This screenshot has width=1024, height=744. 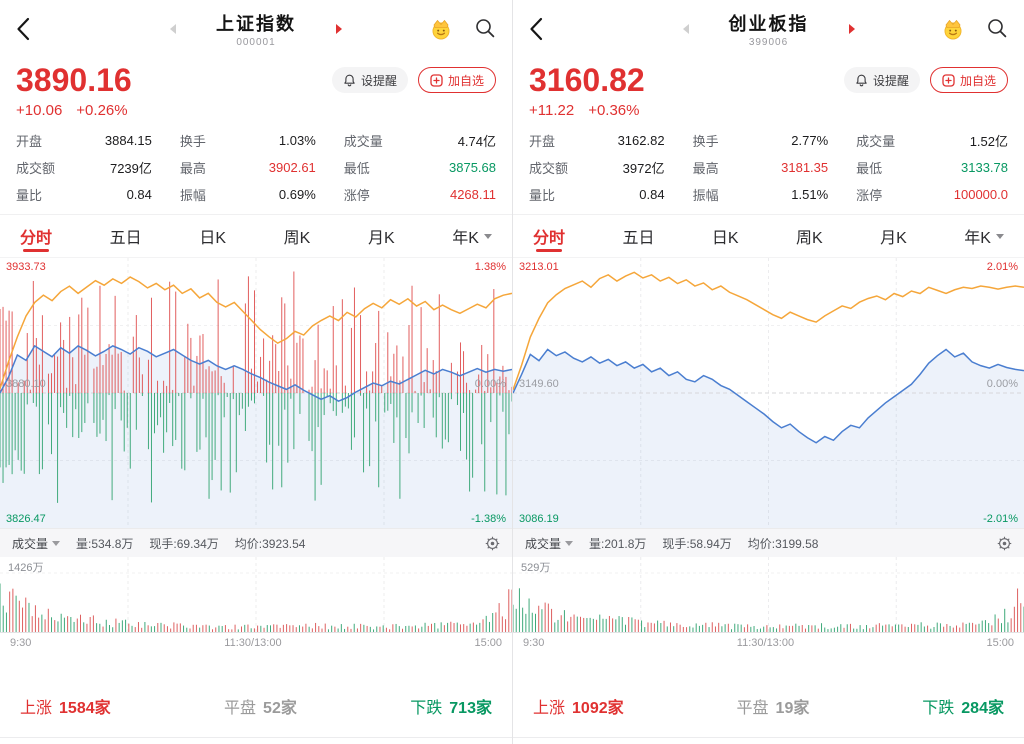 I want to click on stat-value: 0.69%, so click(x=297, y=194).